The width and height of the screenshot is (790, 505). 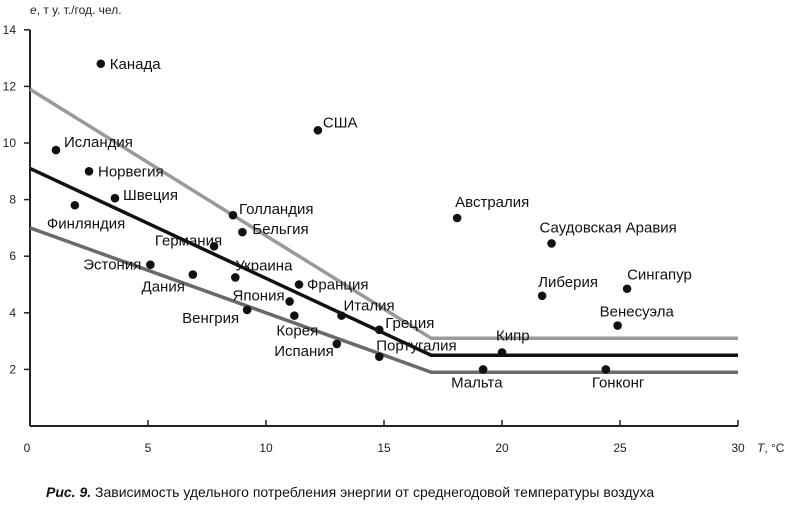 What do you see at coordinates (369, 306) in the screenshot?
I see `point-label: Италия` at bounding box center [369, 306].